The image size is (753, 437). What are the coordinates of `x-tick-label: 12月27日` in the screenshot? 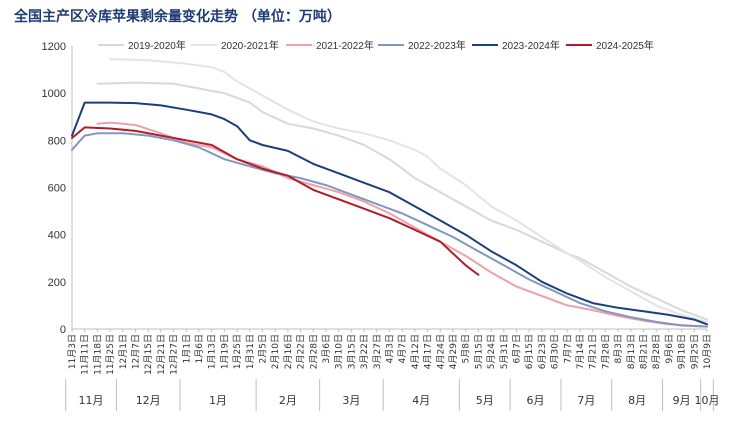 It's located at (174, 354).